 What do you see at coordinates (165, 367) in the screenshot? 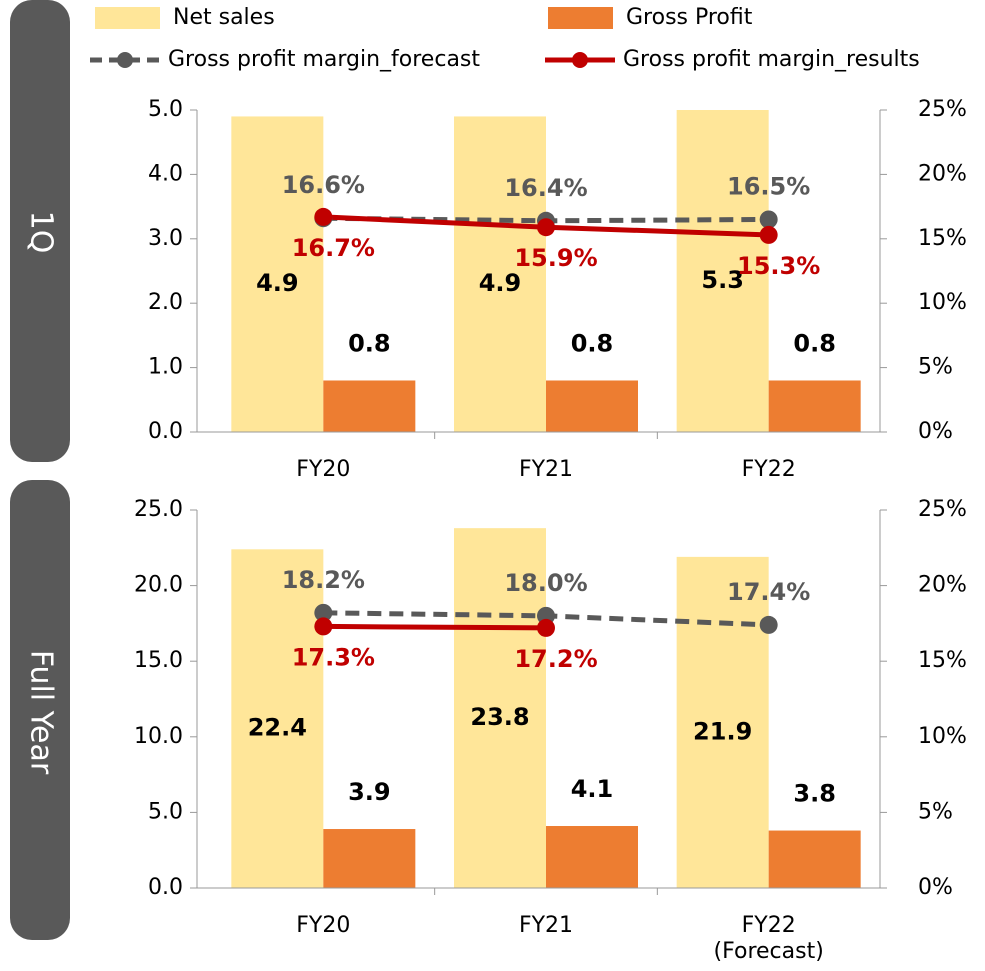
I see `y-tick-label: 1.0` at bounding box center [165, 367].